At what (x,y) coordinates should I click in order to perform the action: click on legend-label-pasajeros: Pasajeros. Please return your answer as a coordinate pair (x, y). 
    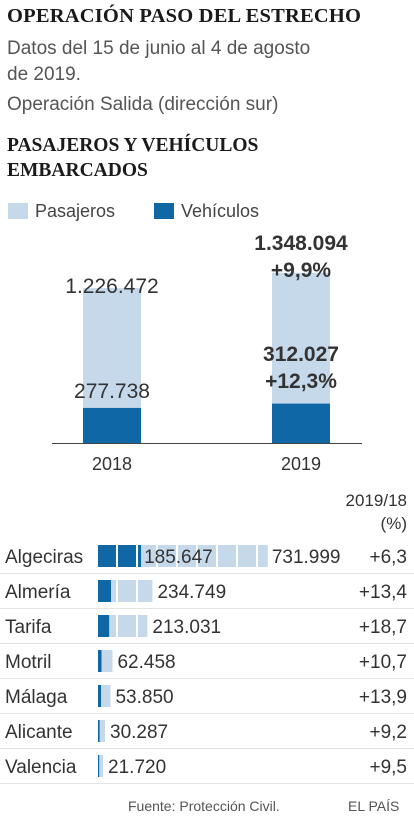
    Looking at the image, I should click on (75, 210).